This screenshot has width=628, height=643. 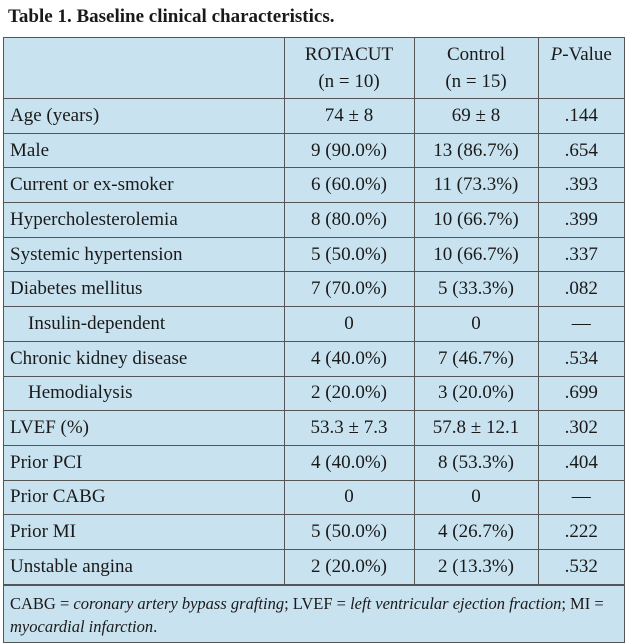 I want to click on table-row: Insulin-dependent 0 0—, so click(x=314, y=324).